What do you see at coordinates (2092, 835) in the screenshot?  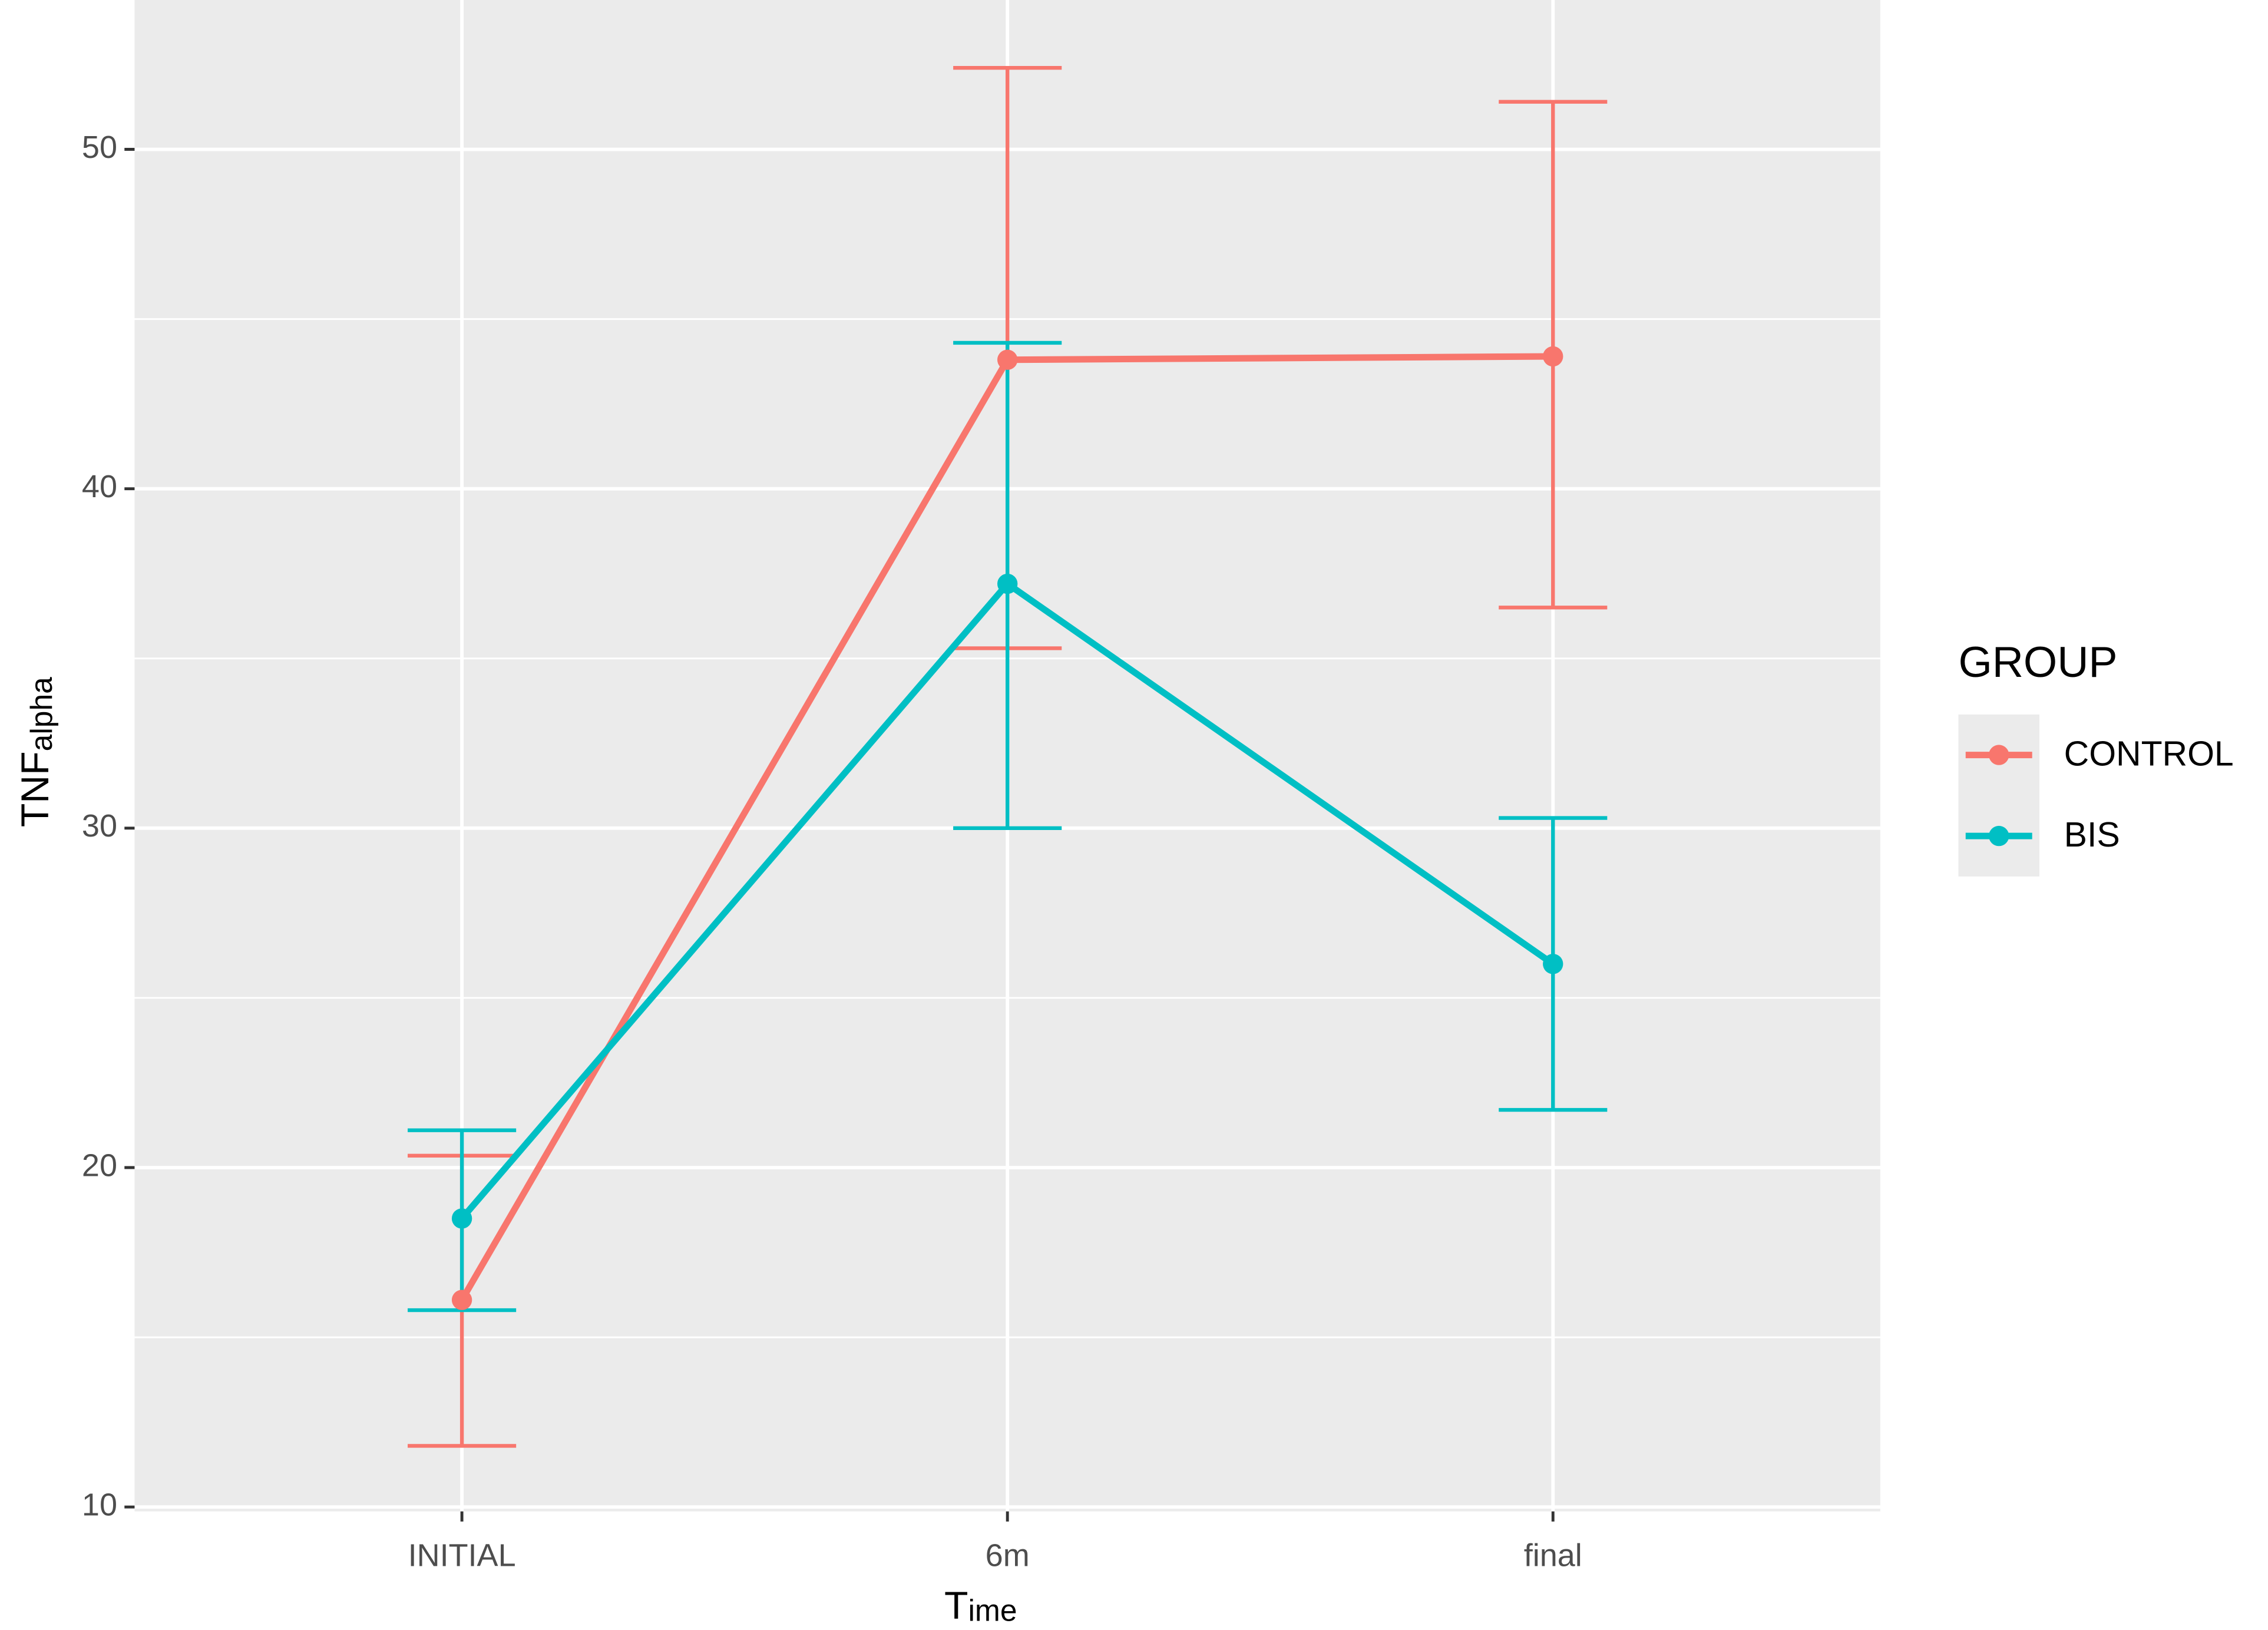 I see `legend-label: BIS` at bounding box center [2092, 835].